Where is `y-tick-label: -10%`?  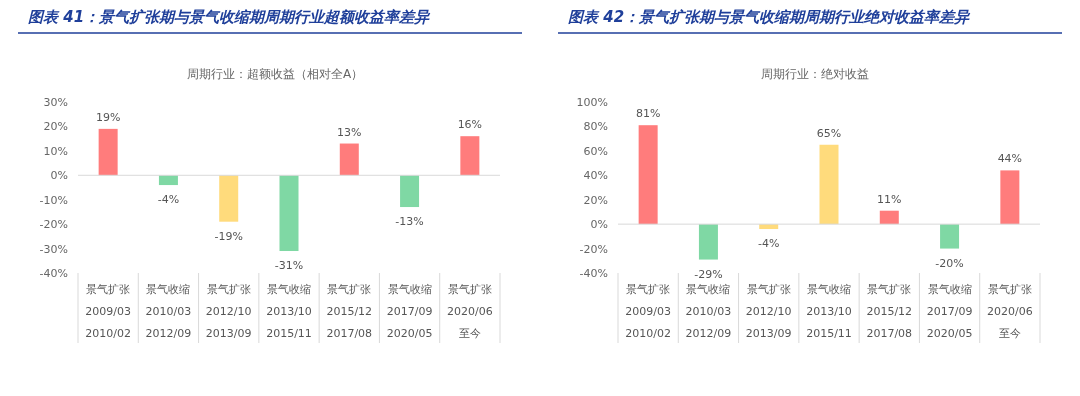
y-tick-label: -10% is located at coordinates (53, 200).